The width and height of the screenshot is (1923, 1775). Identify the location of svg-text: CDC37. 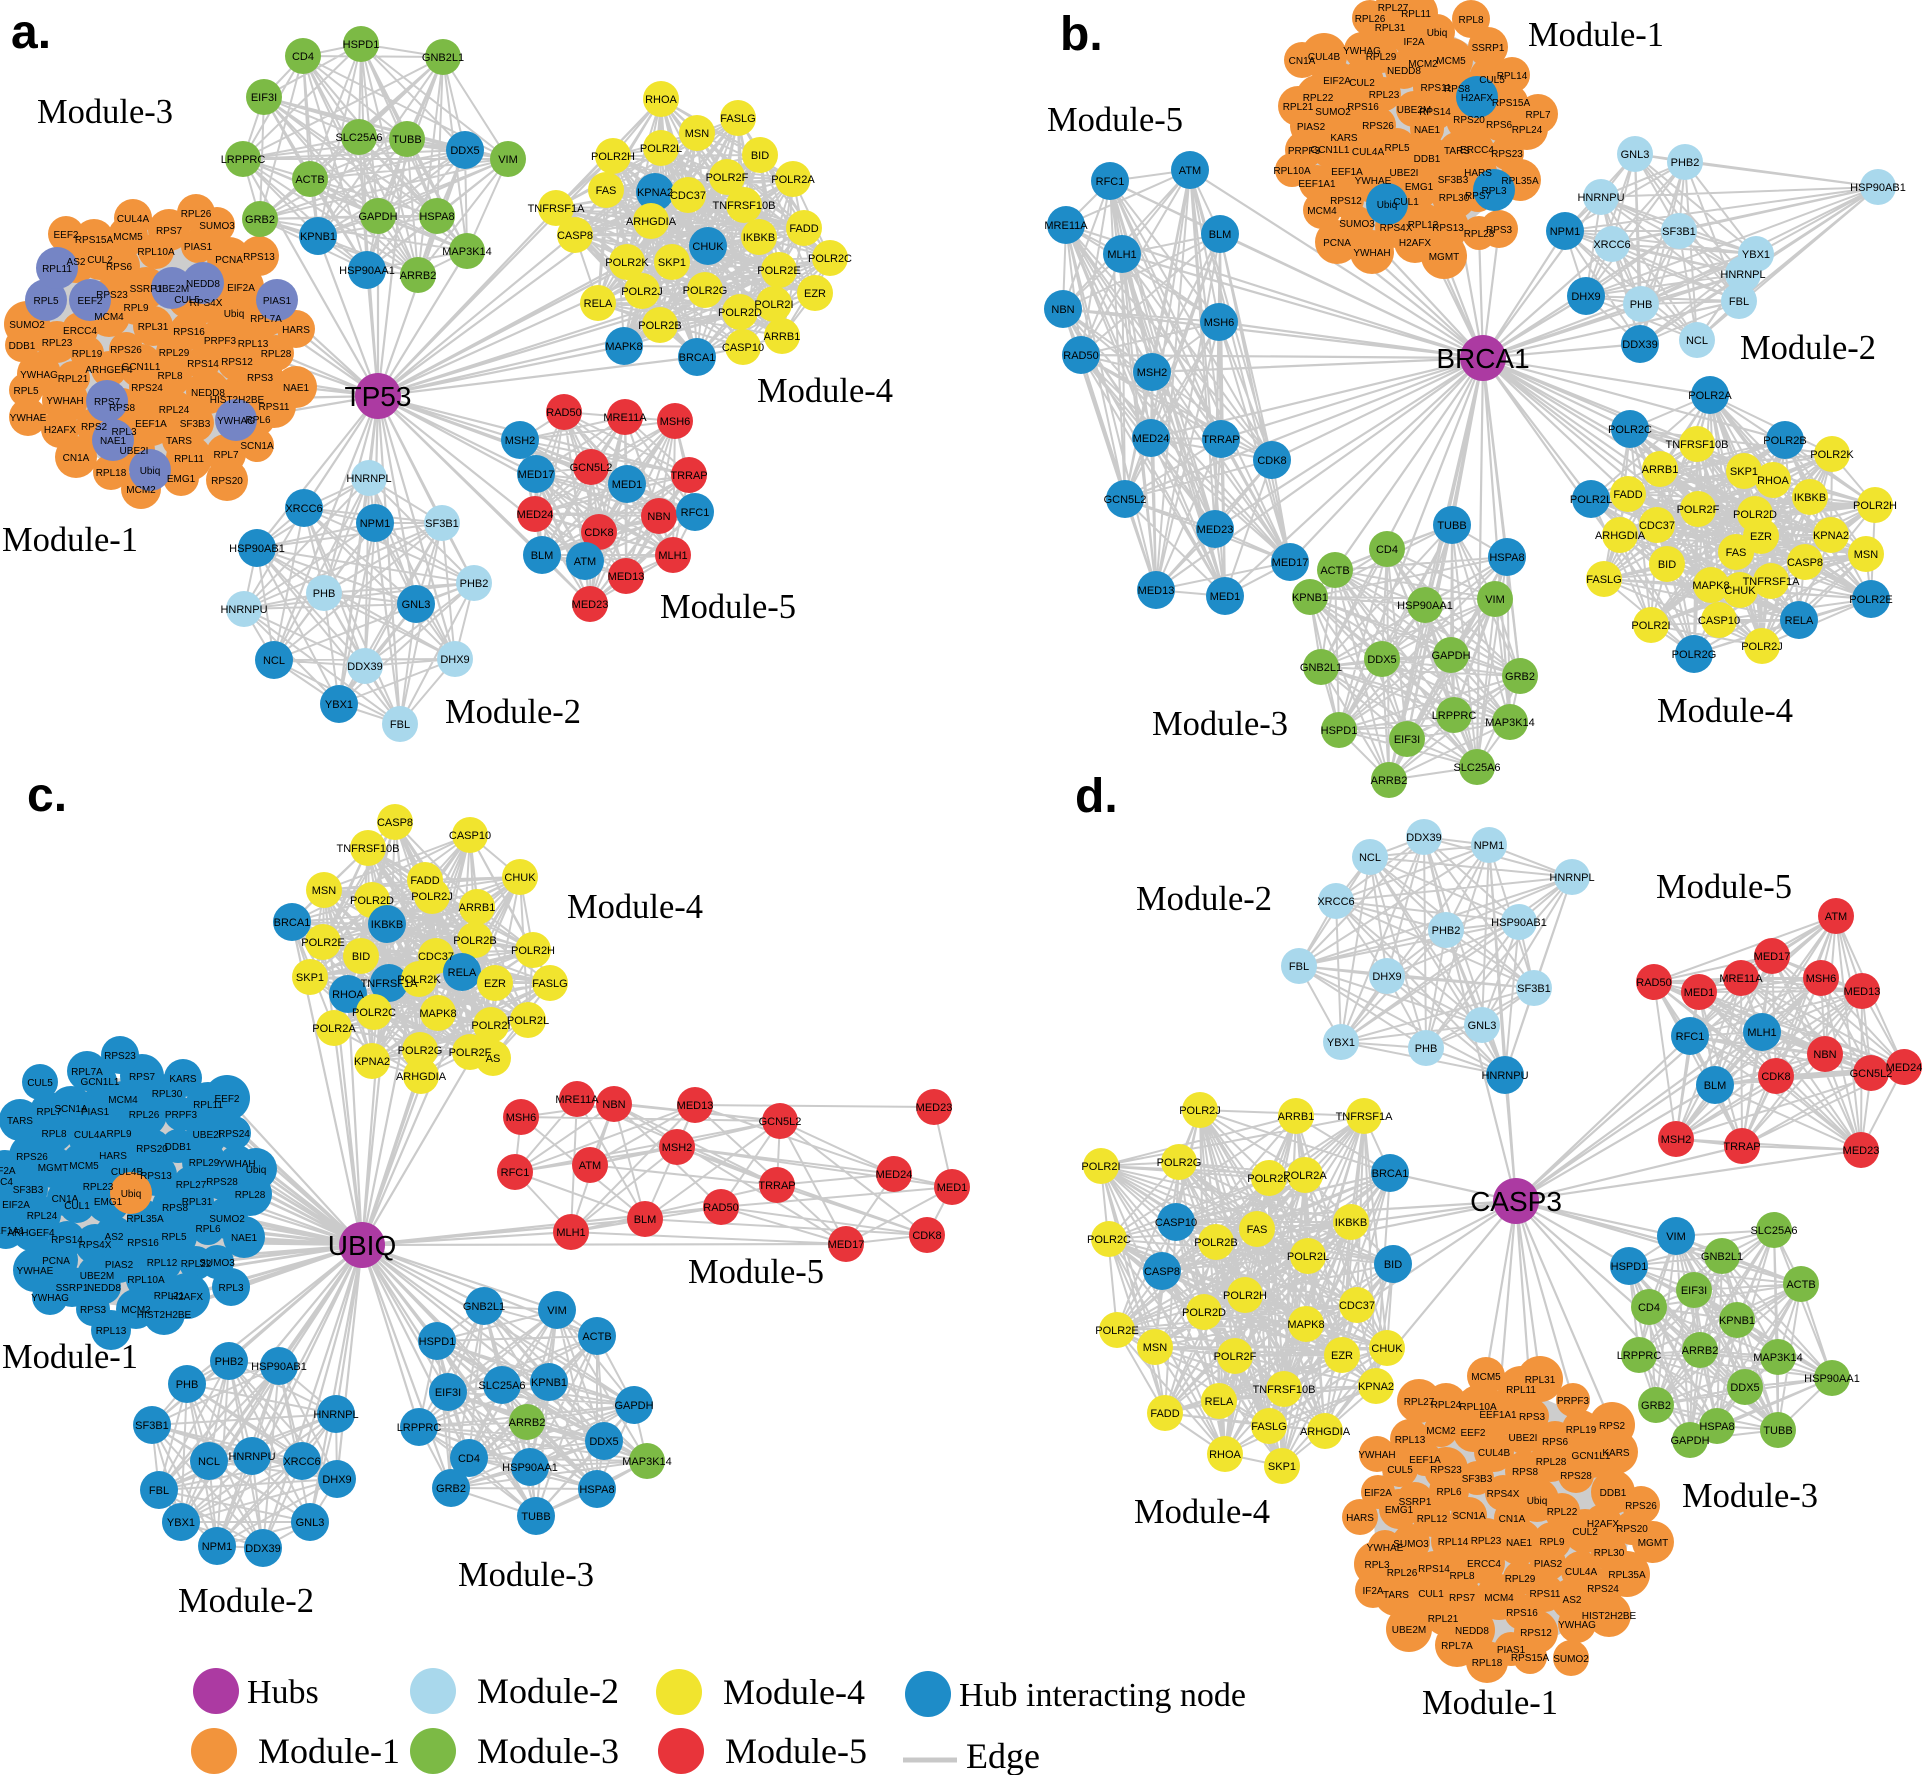
(688, 196).